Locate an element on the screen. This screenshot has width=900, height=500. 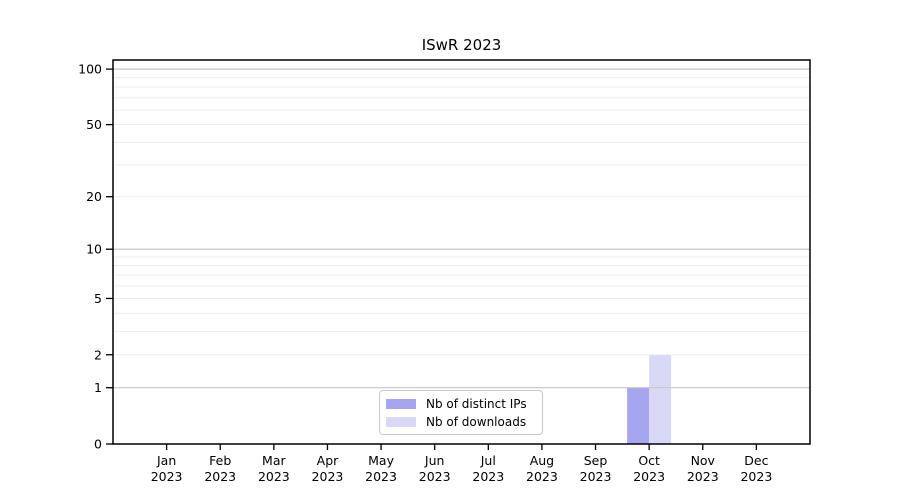
x-tick-label-year-sep: 2023 is located at coordinates (596, 476).